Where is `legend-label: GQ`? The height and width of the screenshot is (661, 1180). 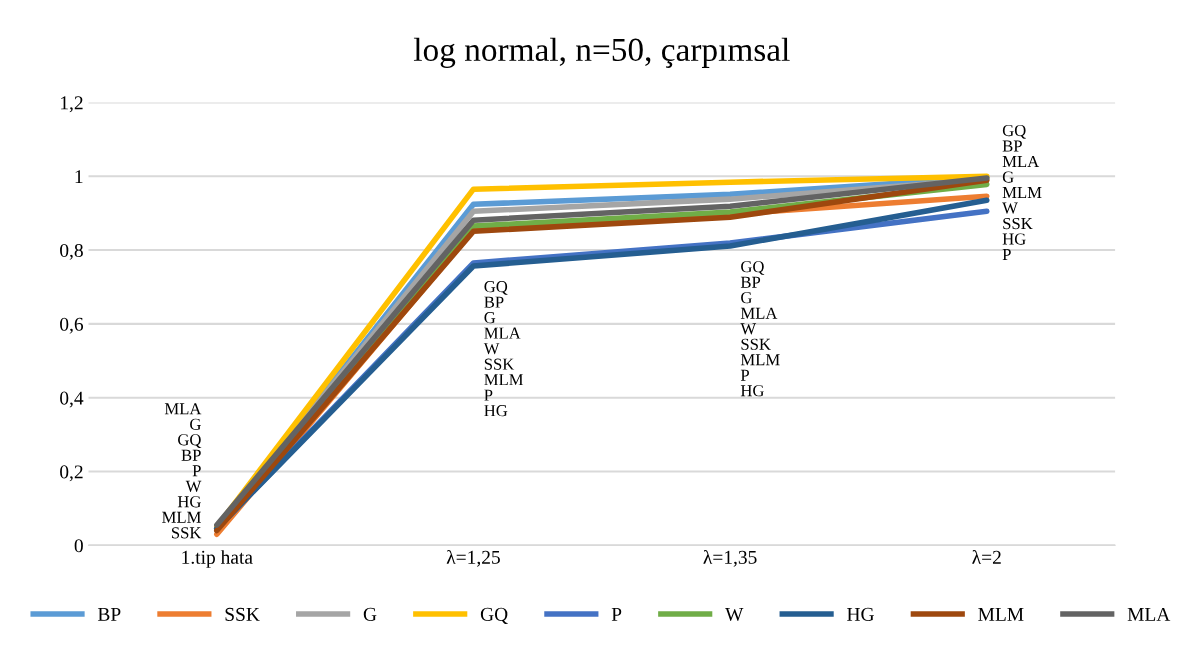
legend-label: GQ is located at coordinates (494, 615).